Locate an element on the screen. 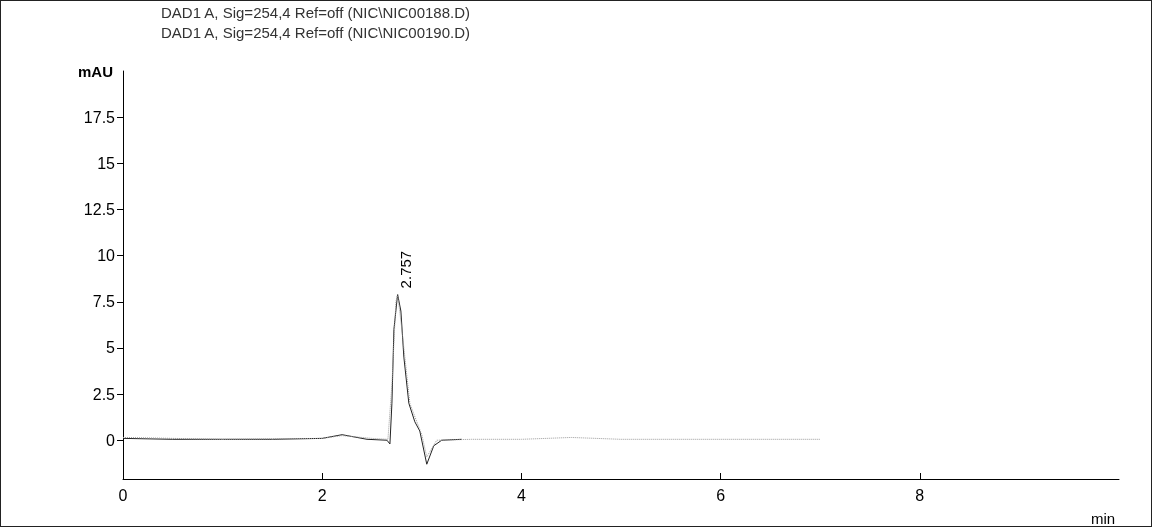 Image resolution: width=1152 pixels, height=527 pixels. y-tick-label: 2.5 is located at coordinates (104, 394).